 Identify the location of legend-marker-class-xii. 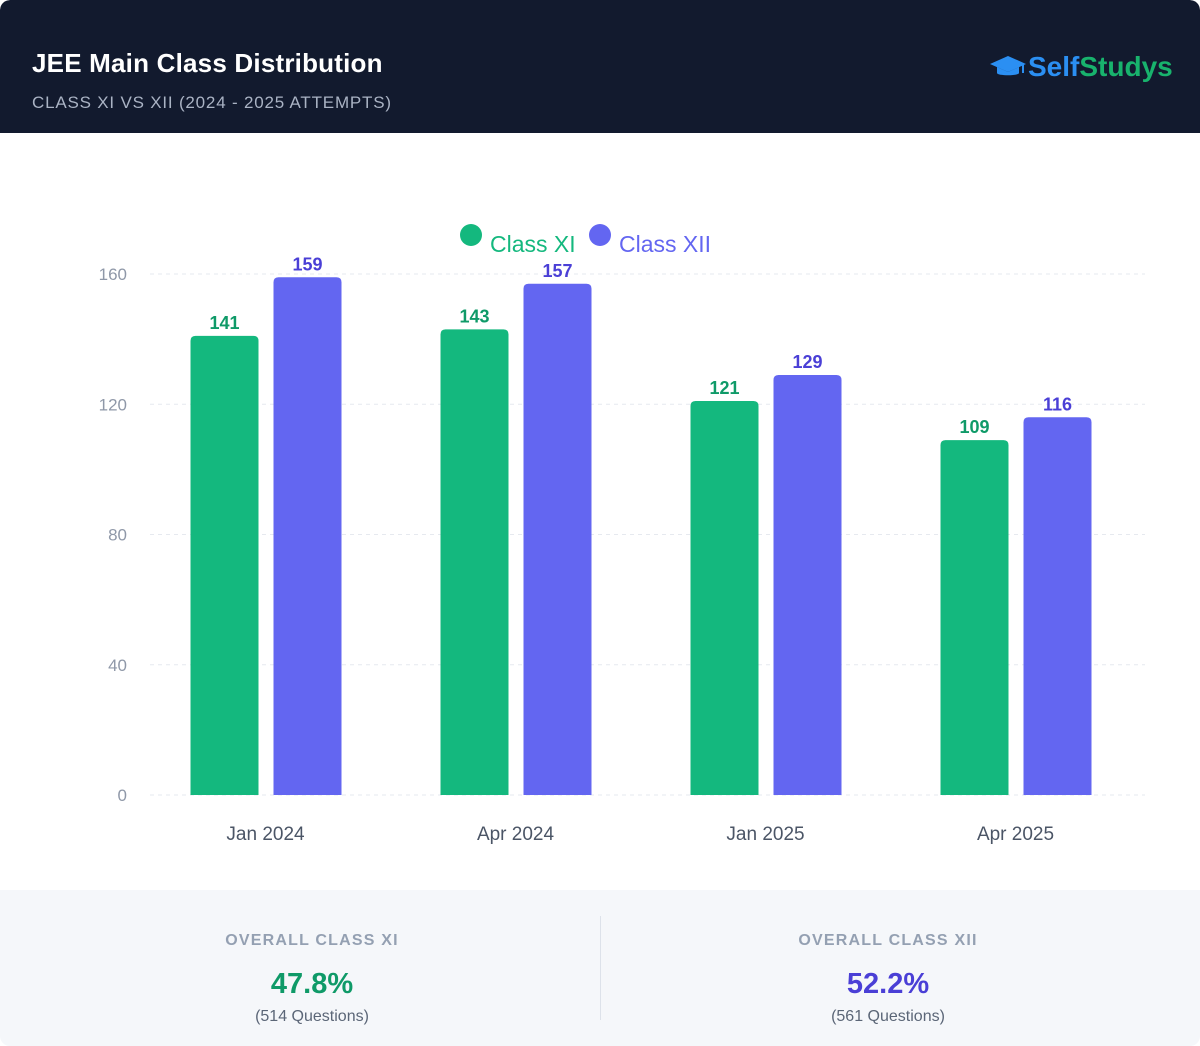
(600, 235).